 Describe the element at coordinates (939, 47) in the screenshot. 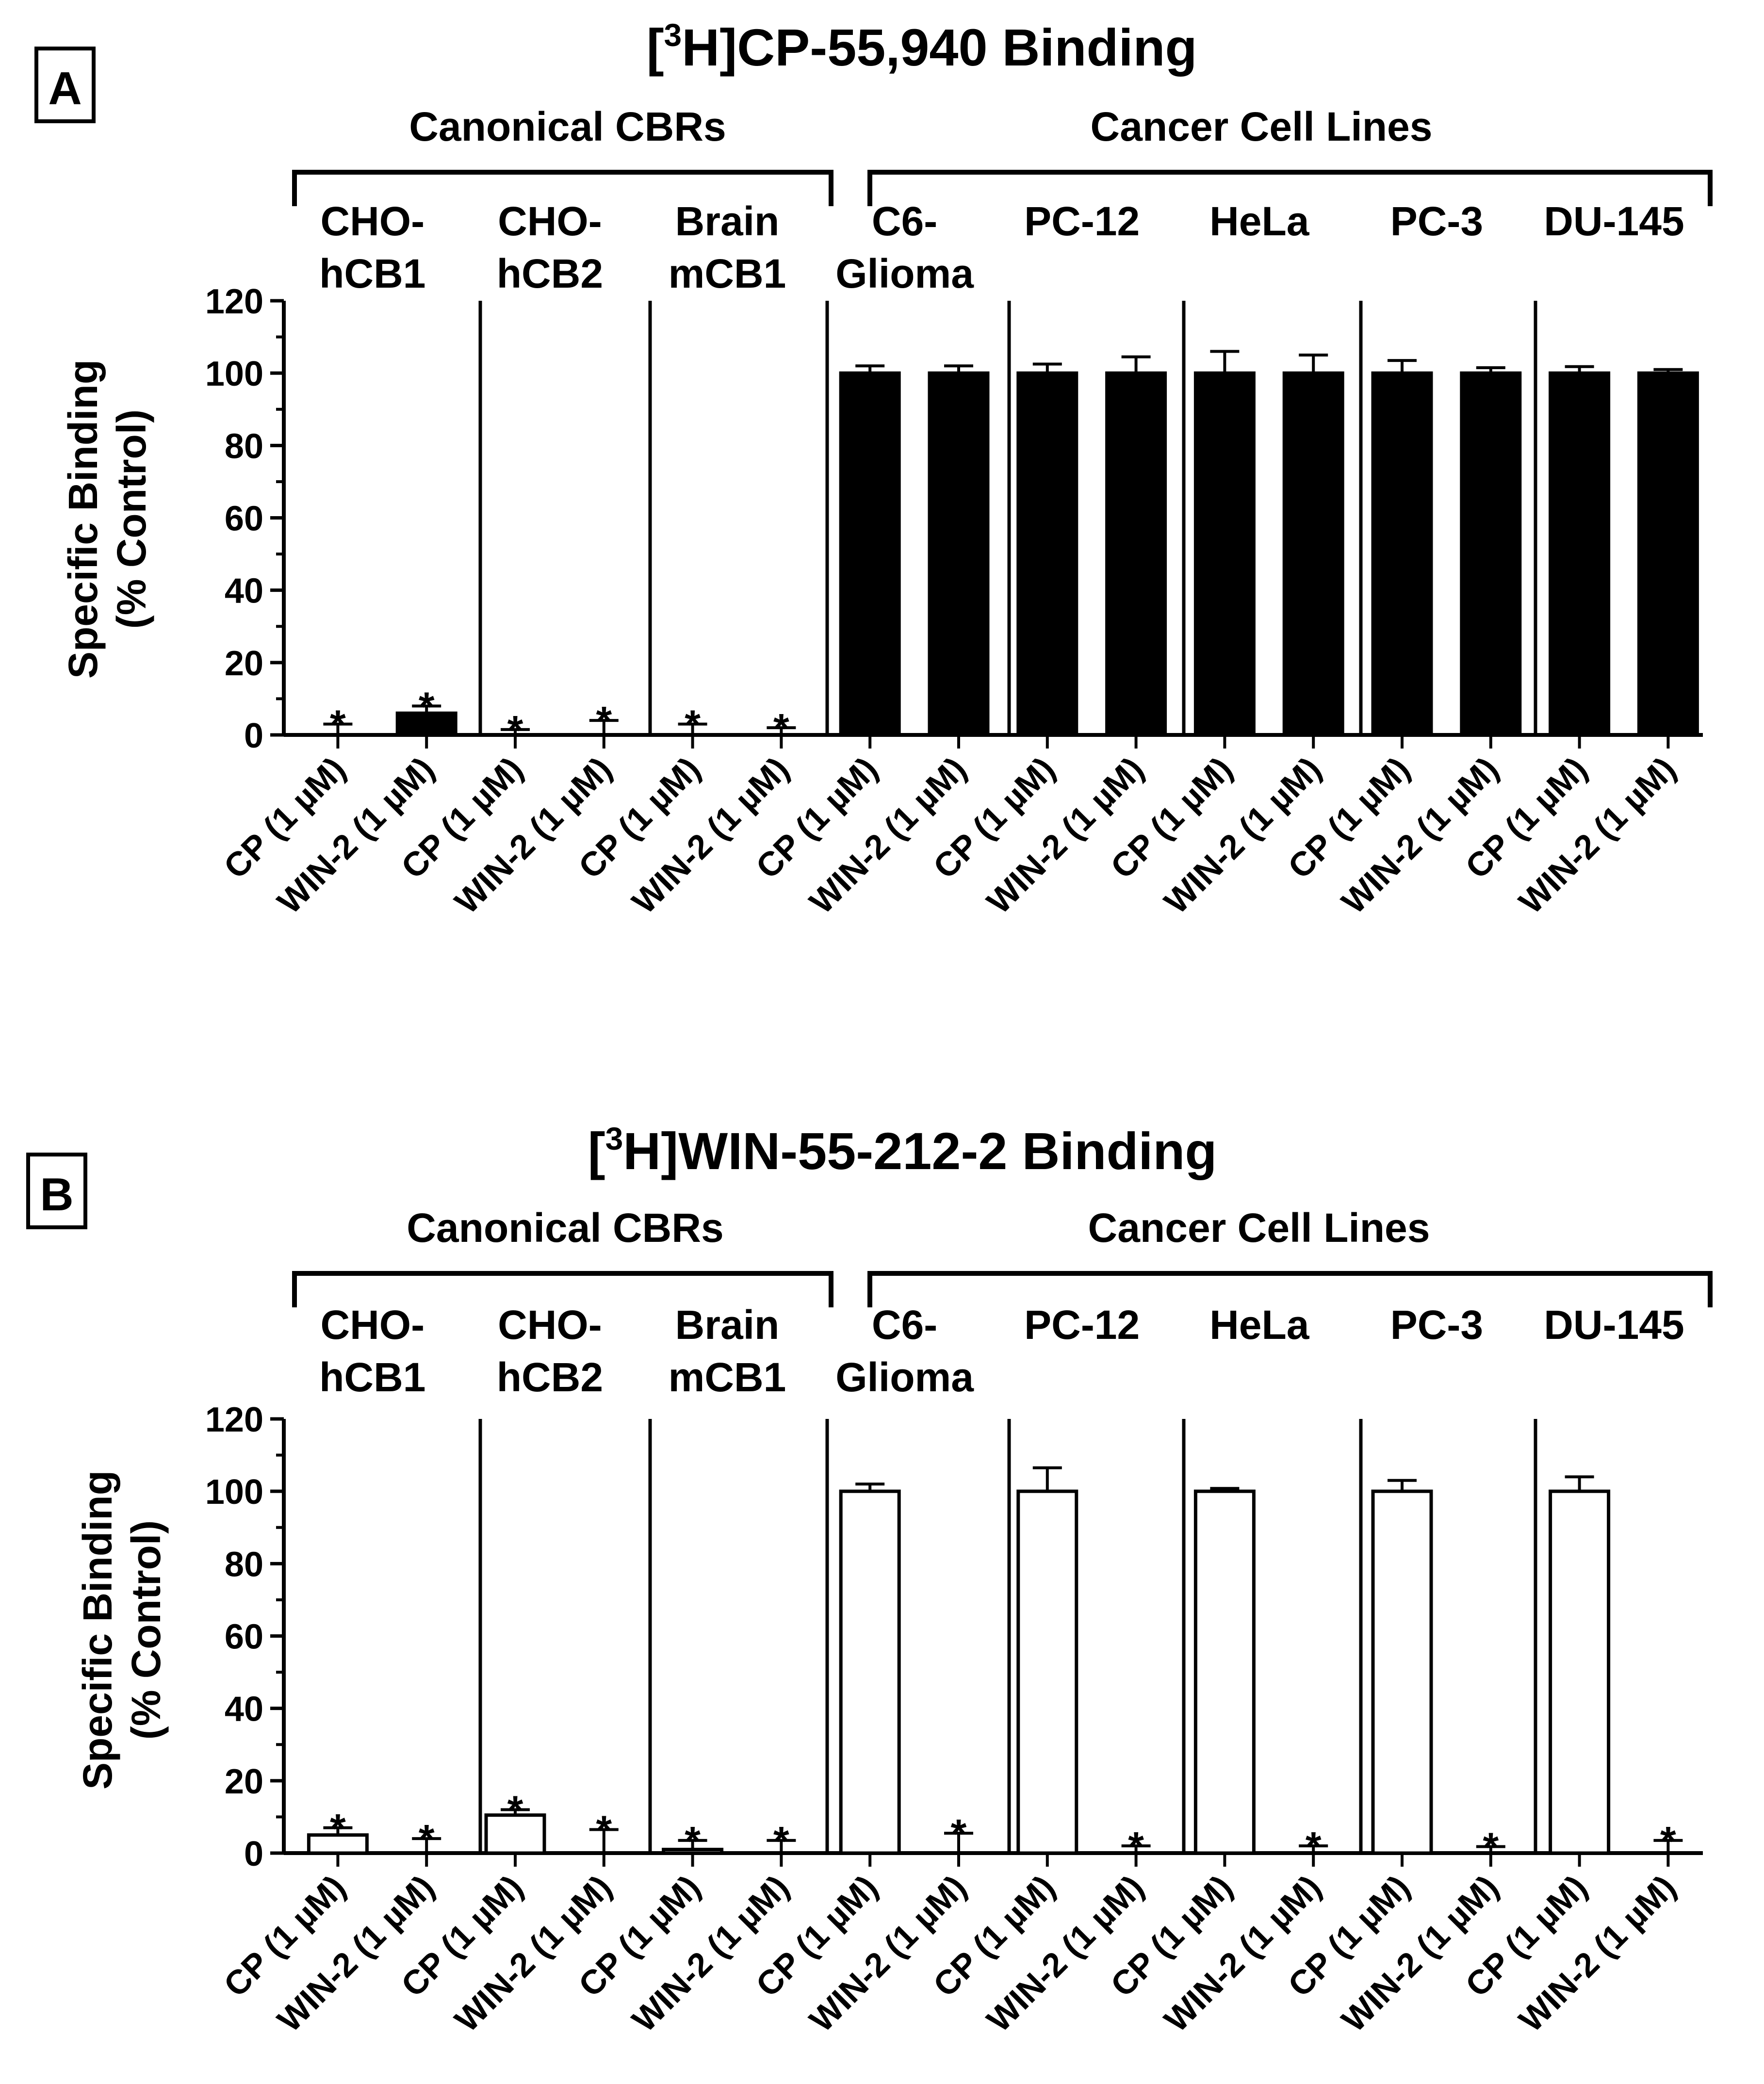

I see `chart-title-rest: H]CP-55,940 Binding` at that location.